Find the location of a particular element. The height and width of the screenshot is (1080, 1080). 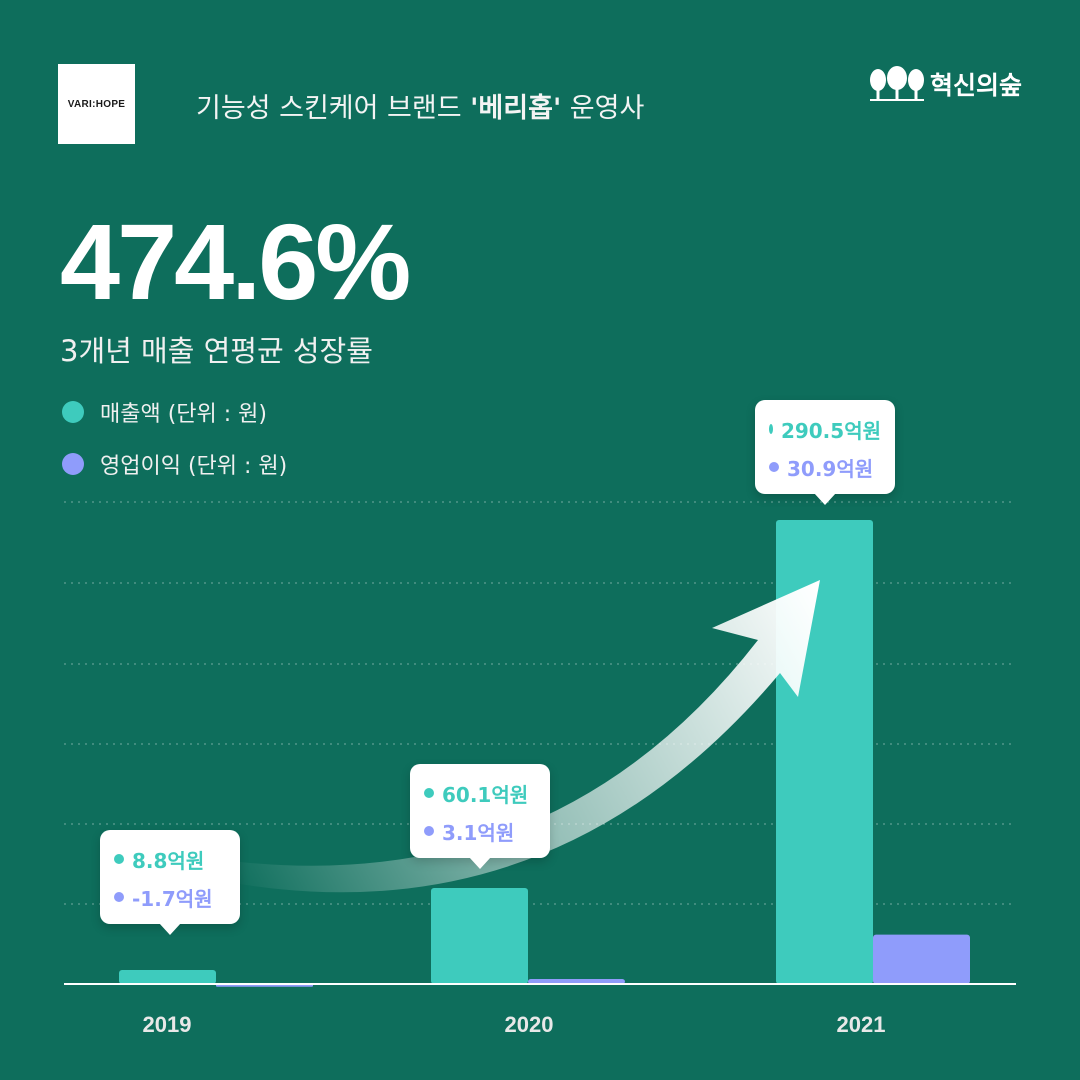

company-description: 기능성 스킨케어 브랜드 '베리홉' 운영사 is located at coordinates (420, 105).